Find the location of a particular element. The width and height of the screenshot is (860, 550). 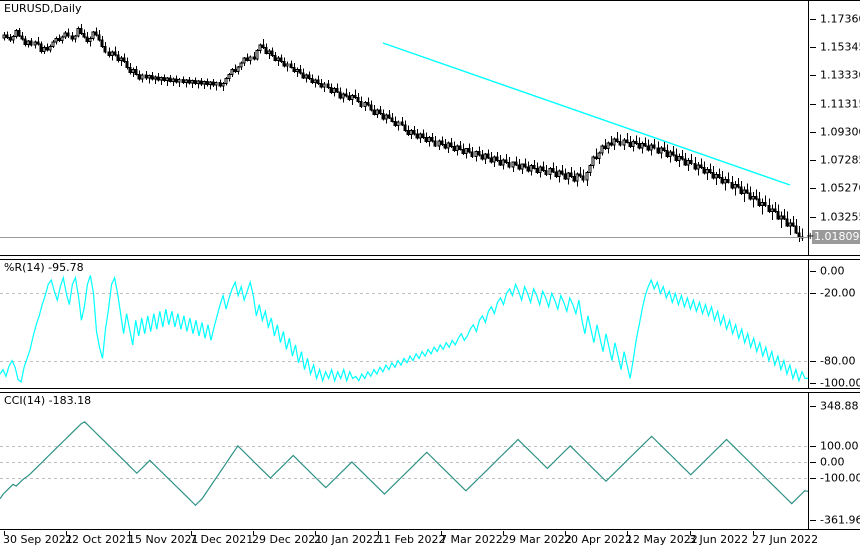

time-axis-label: 22 Oct 2021 is located at coordinates (99, 539).